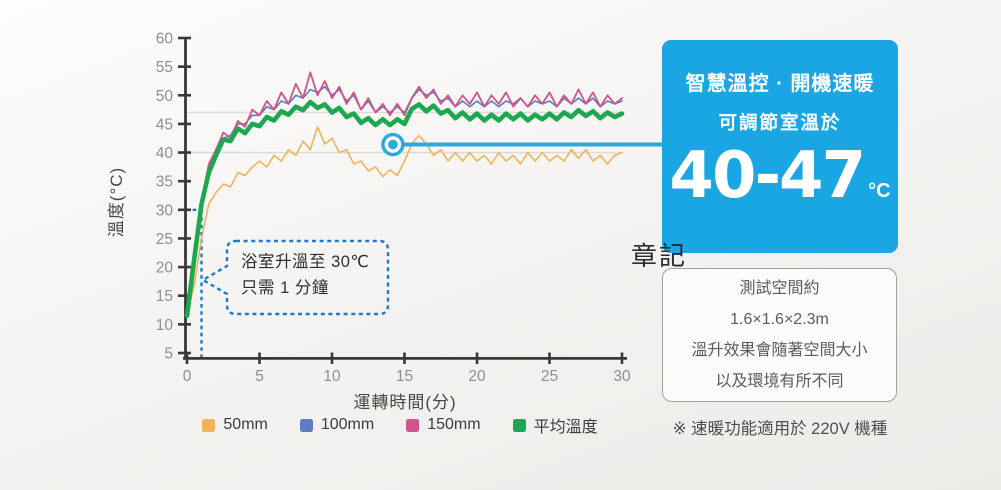 The image size is (1001, 490). I want to click on watermark-text: 章記, so click(659, 256).